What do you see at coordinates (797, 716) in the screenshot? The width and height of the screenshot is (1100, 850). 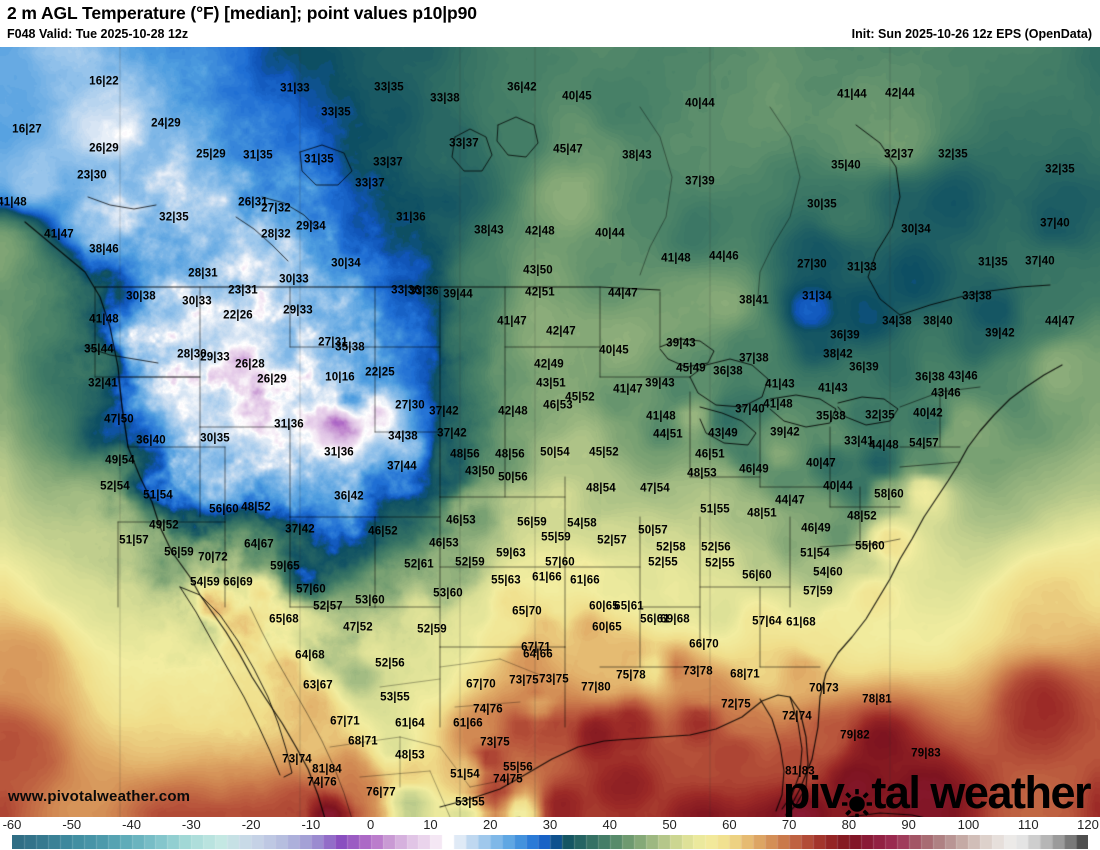 I see `point-value-label: 72|74` at bounding box center [797, 716].